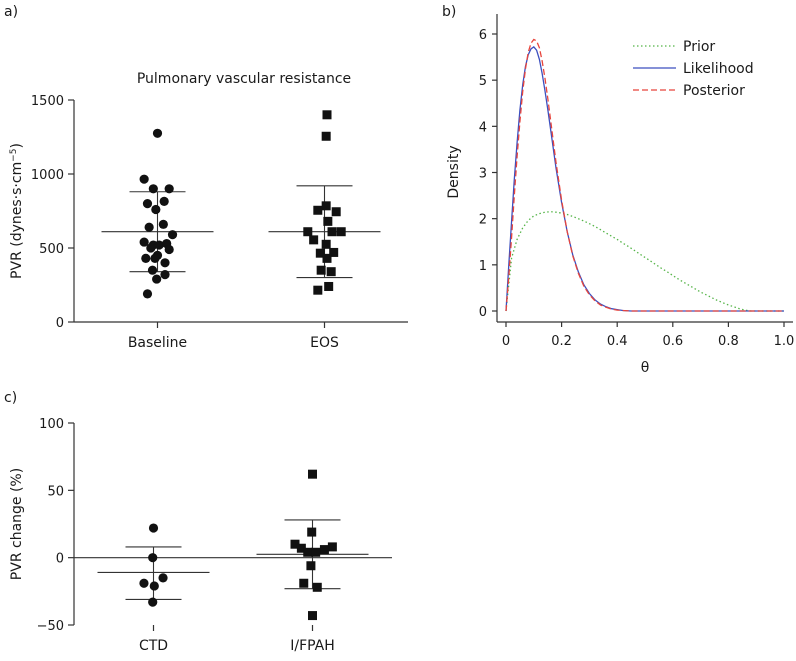 The image size is (796, 661). What do you see at coordinates (483, 220) in the screenshot?
I see `y-tick-label: 2` at bounding box center [483, 220].